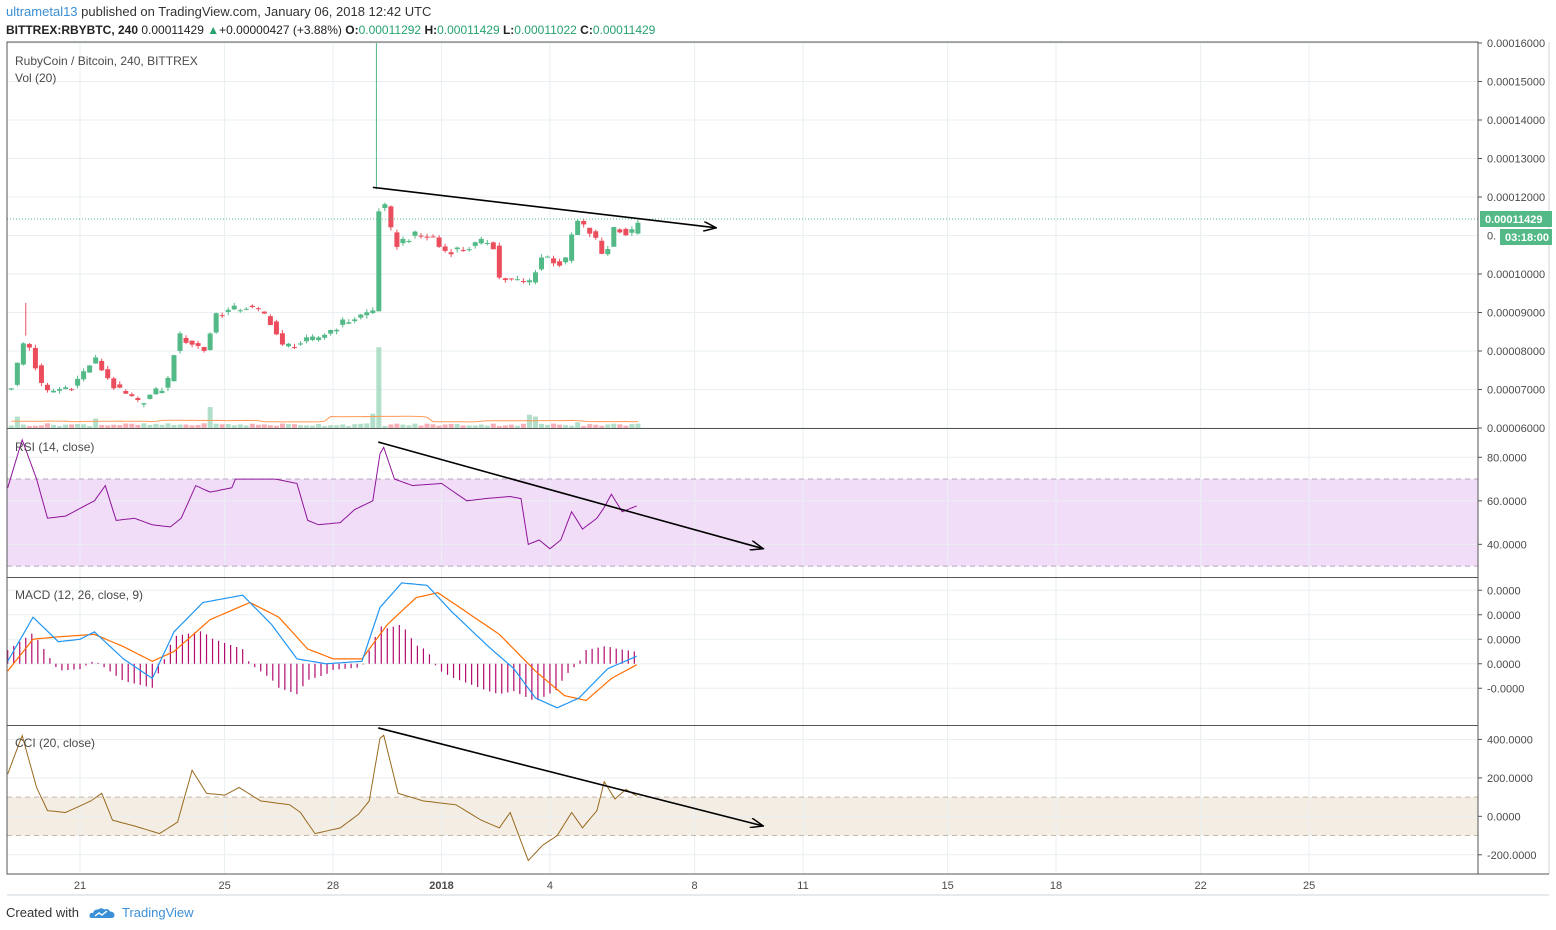  I want to click on cci-trendline, so click(570, 776).